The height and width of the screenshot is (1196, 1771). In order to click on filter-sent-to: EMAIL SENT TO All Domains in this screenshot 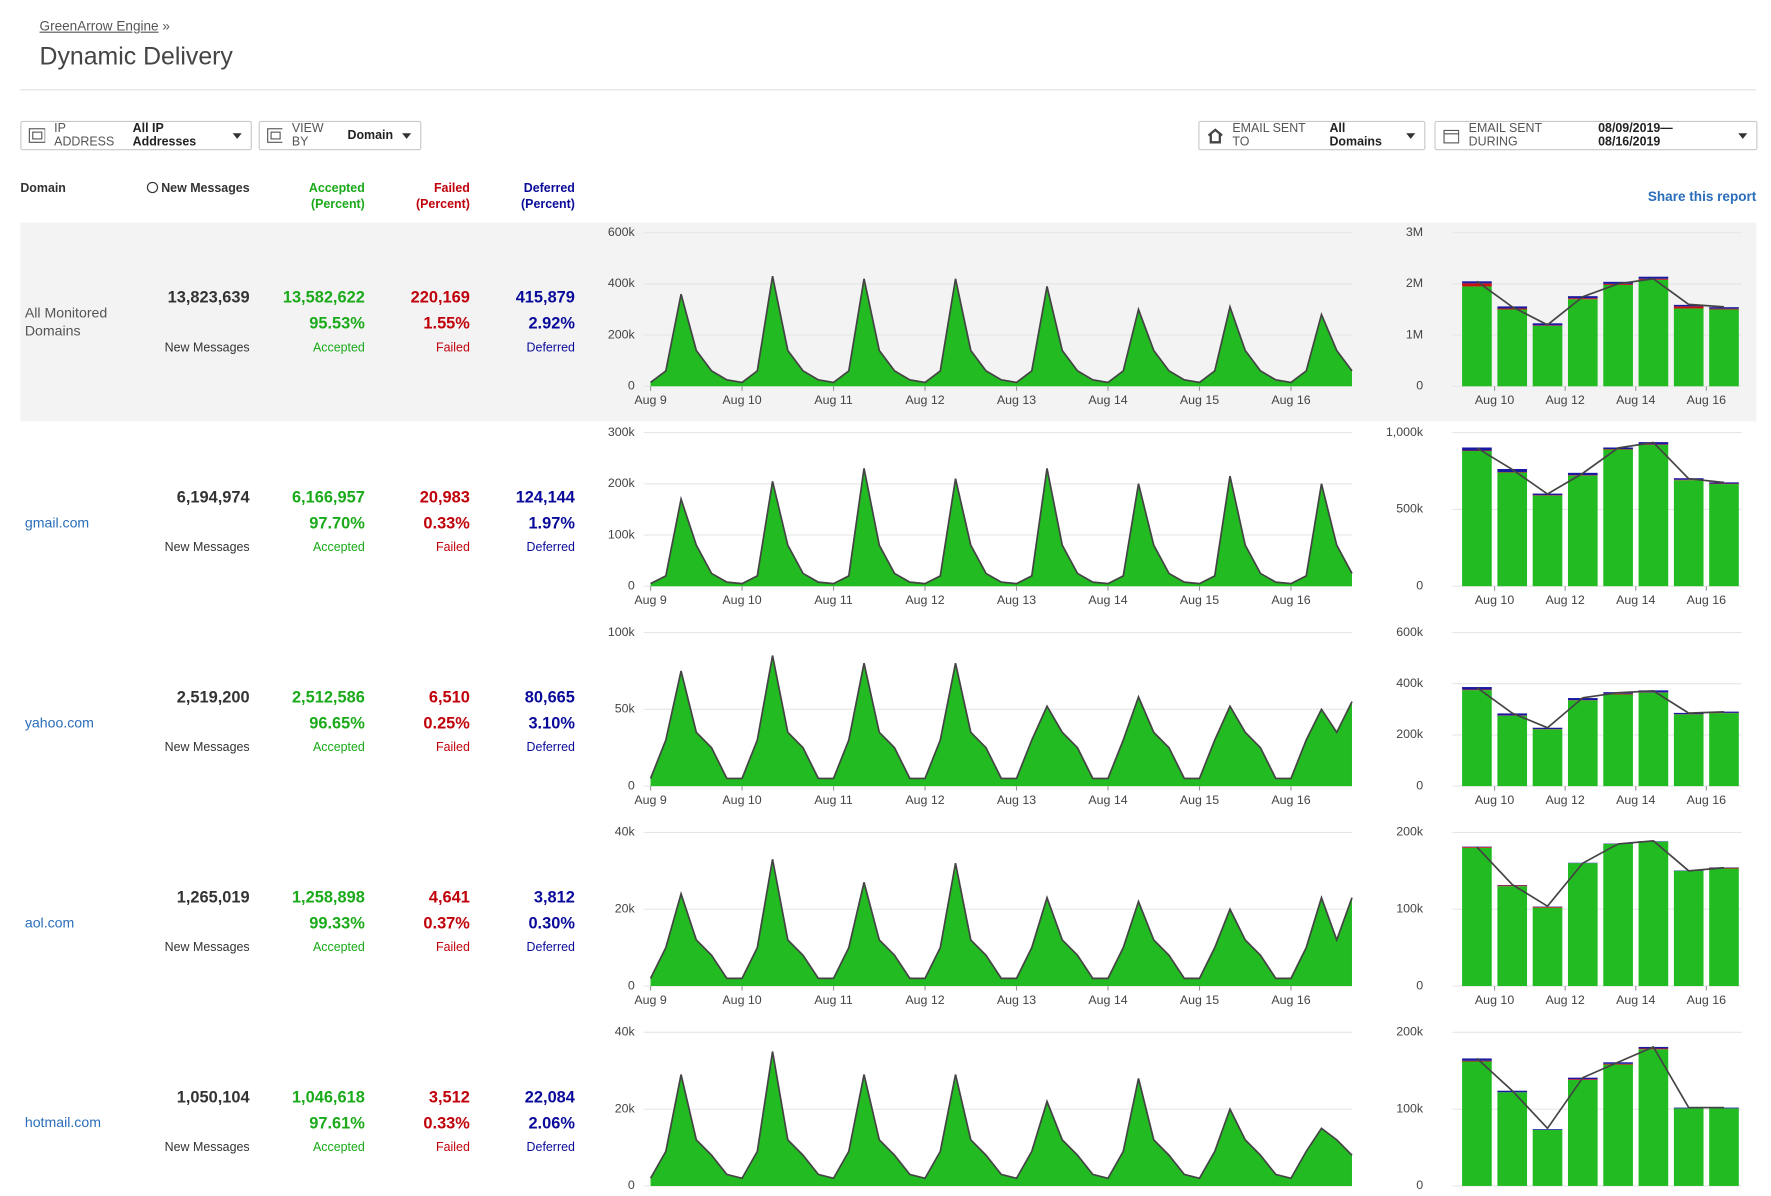, I will do `click(1312, 135)`.